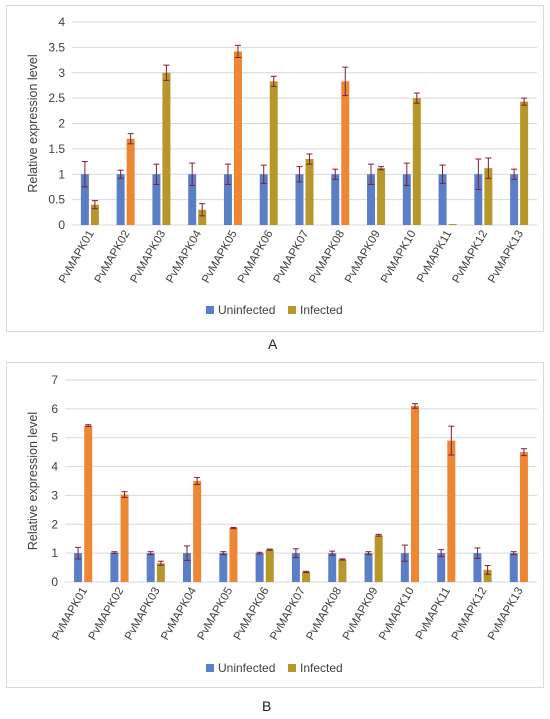 This screenshot has height=719, width=550. What do you see at coordinates (56, 98) in the screenshot?
I see `y-tick-label: 2.5` at bounding box center [56, 98].